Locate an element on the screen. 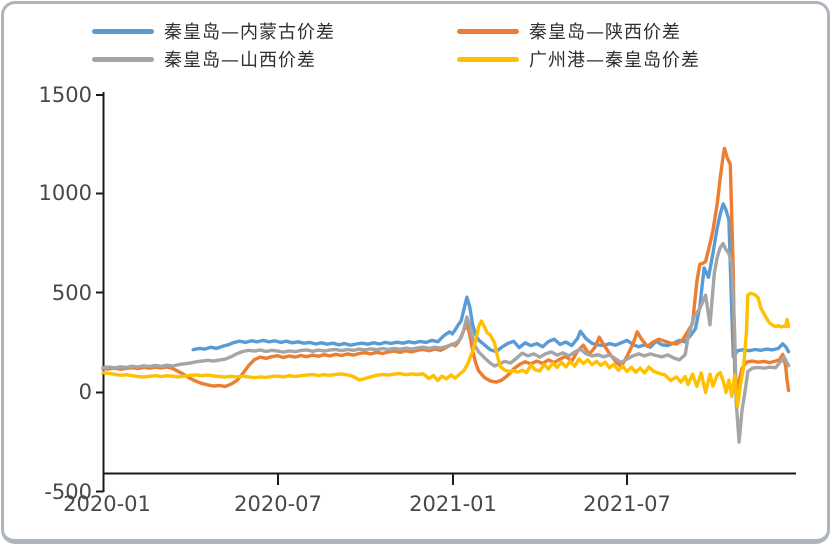 This screenshot has width=831, height=544. x-tick-label-2020-01: 2020-01 is located at coordinates (107, 504).